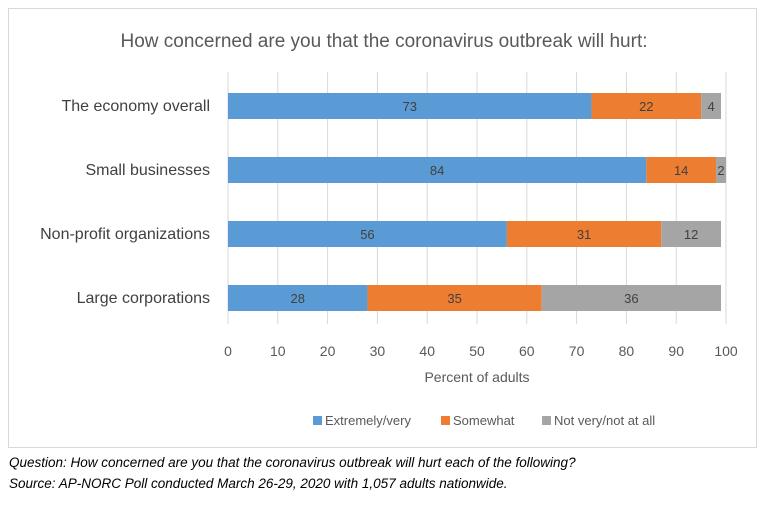  I want to click on legend-label: Somewhat, so click(484, 420).